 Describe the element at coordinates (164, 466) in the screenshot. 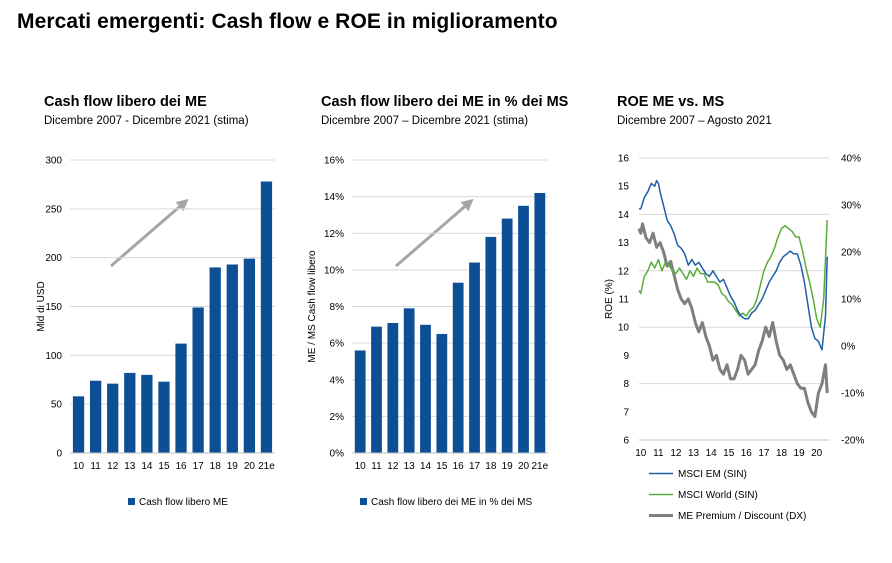

I see `chart1-xtick-label: 15` at that location.